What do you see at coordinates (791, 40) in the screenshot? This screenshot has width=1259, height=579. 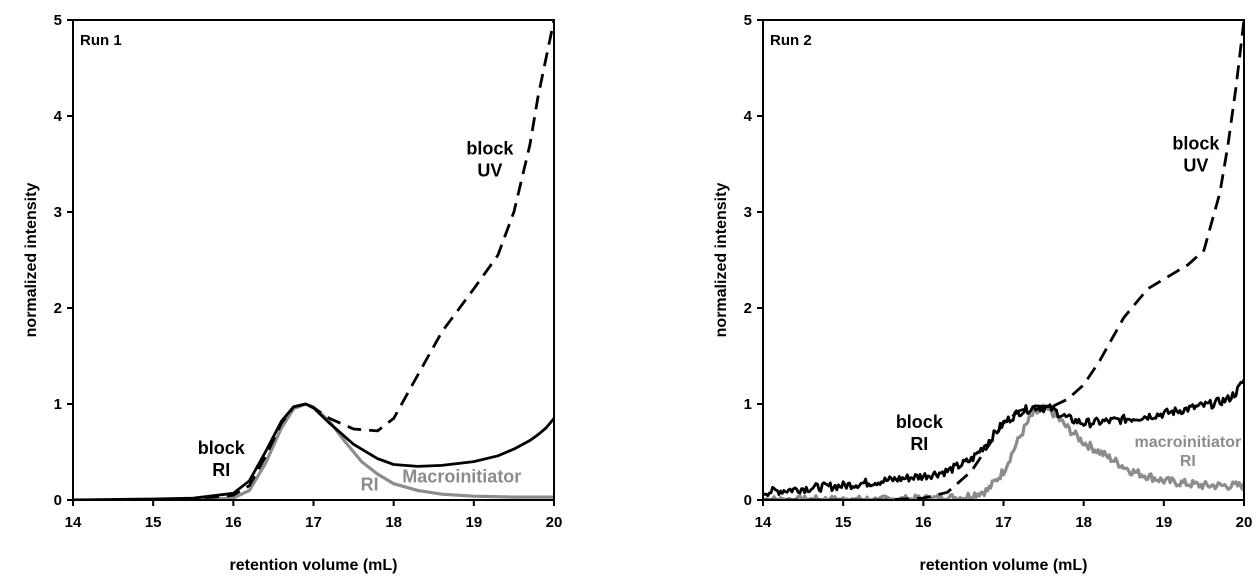 I see `chart-2-run-label: Run 2` at bounding box center [791, 40].